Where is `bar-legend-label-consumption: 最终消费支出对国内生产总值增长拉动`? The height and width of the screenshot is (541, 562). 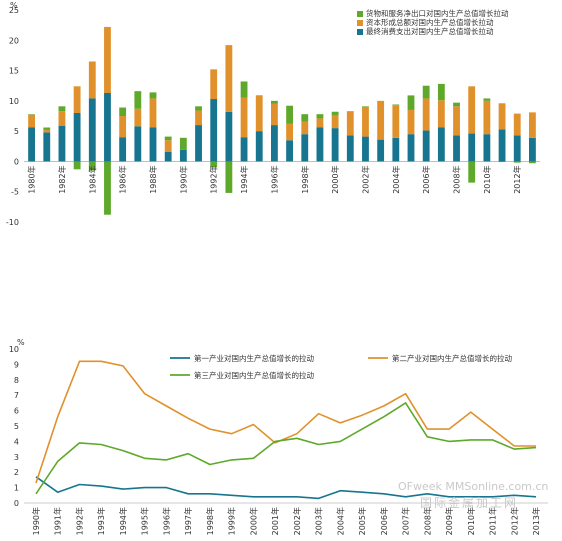
bar-legend-label-consumption: 最终消费支出对国内生产总值增长拉动 is located at coordinates (430, 31).